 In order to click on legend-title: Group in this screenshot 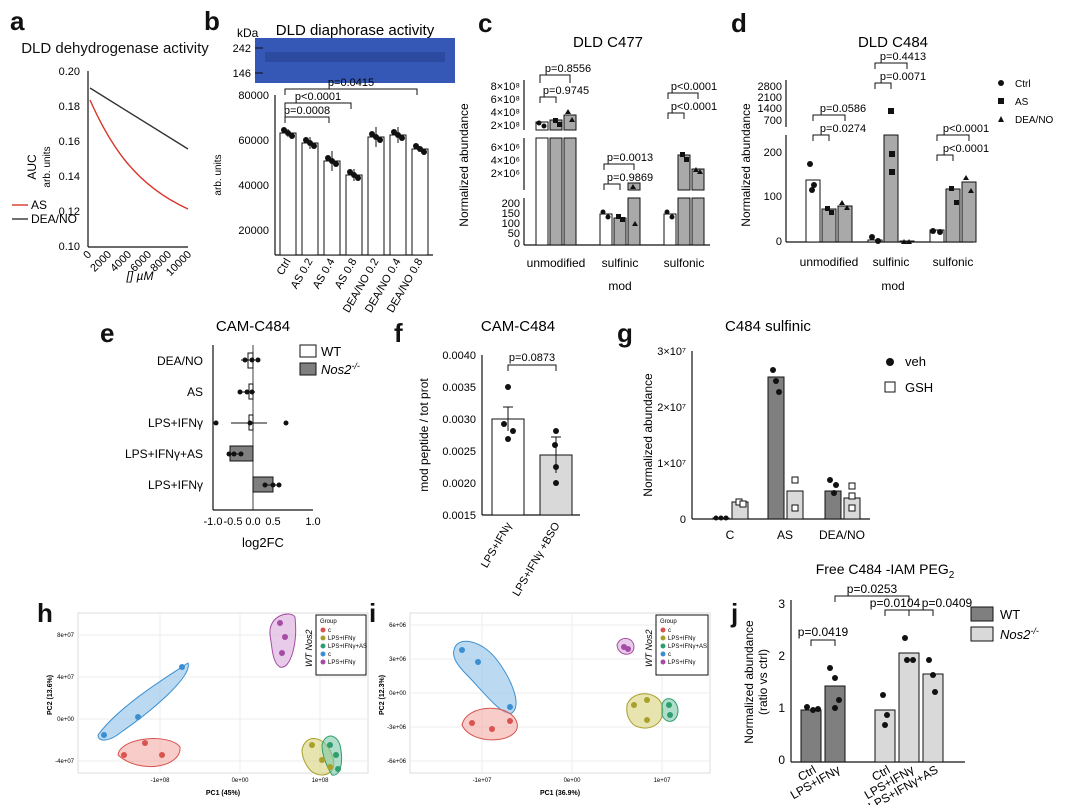, I will do `click(668, 622)`.